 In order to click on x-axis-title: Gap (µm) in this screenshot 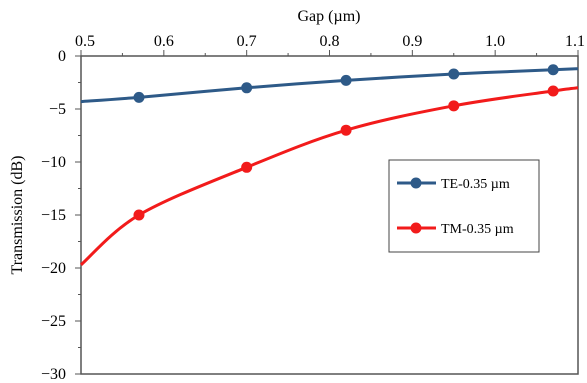, I will do `click(329, 16)`.